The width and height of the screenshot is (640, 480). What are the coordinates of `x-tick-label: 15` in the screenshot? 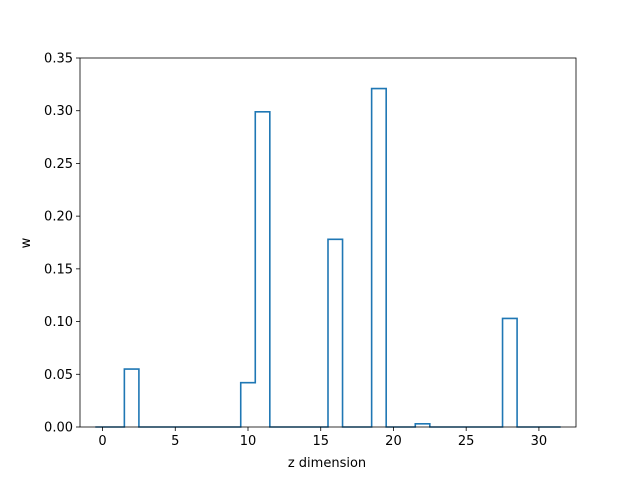 It's located at (320, 441).